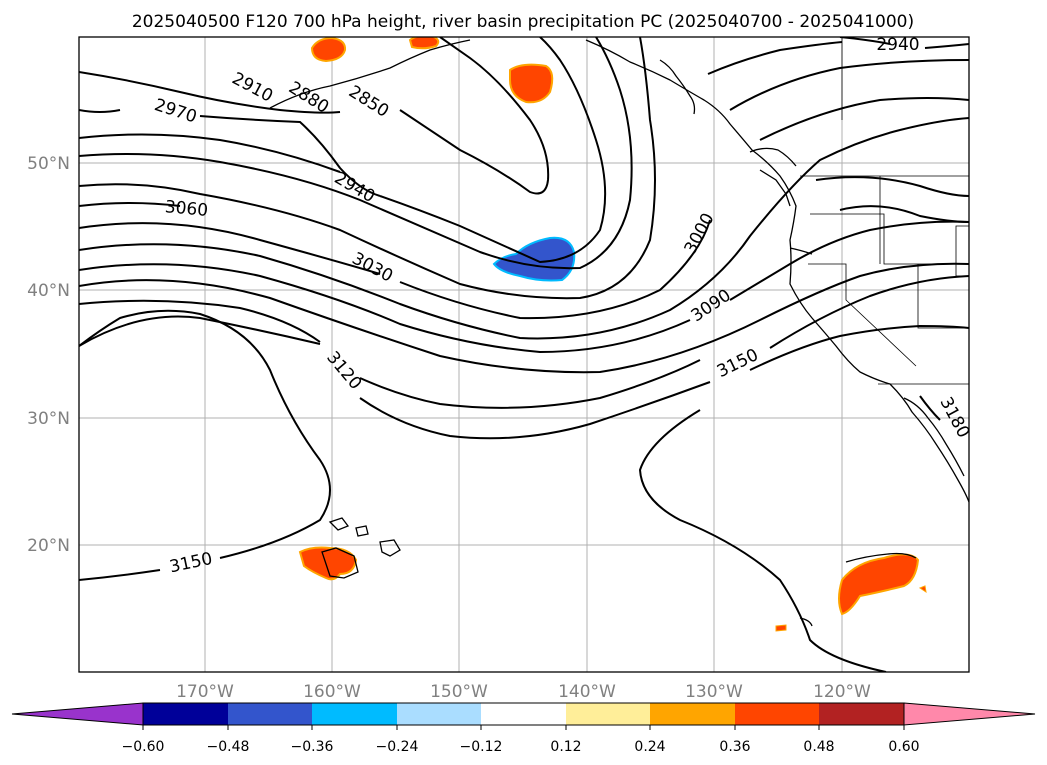  What do you see at coordinates (328, 50) in the screenshot?
I see `anomaly-alaska-west` at bounding box center [328, 50].